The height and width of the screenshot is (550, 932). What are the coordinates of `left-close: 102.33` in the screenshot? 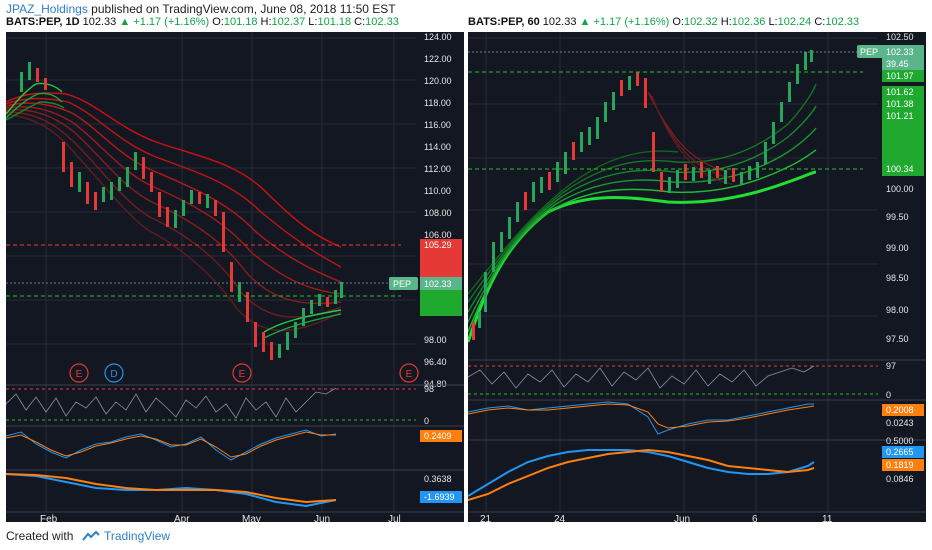 It's located at (382, 22).